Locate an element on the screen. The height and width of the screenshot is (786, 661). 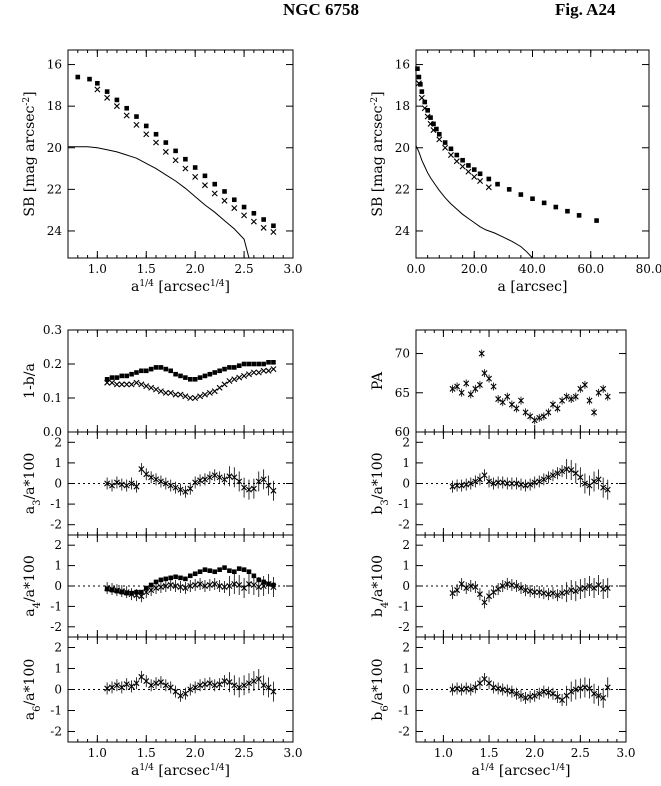
sb_vs_a-ylabel: SB [mag arcsec-2] is located at coordinates (378, 153).